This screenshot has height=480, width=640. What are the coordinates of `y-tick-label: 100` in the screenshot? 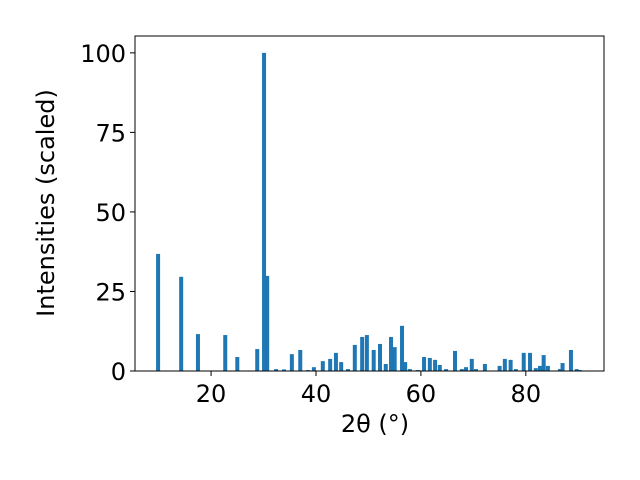 It's located at (103, 54).